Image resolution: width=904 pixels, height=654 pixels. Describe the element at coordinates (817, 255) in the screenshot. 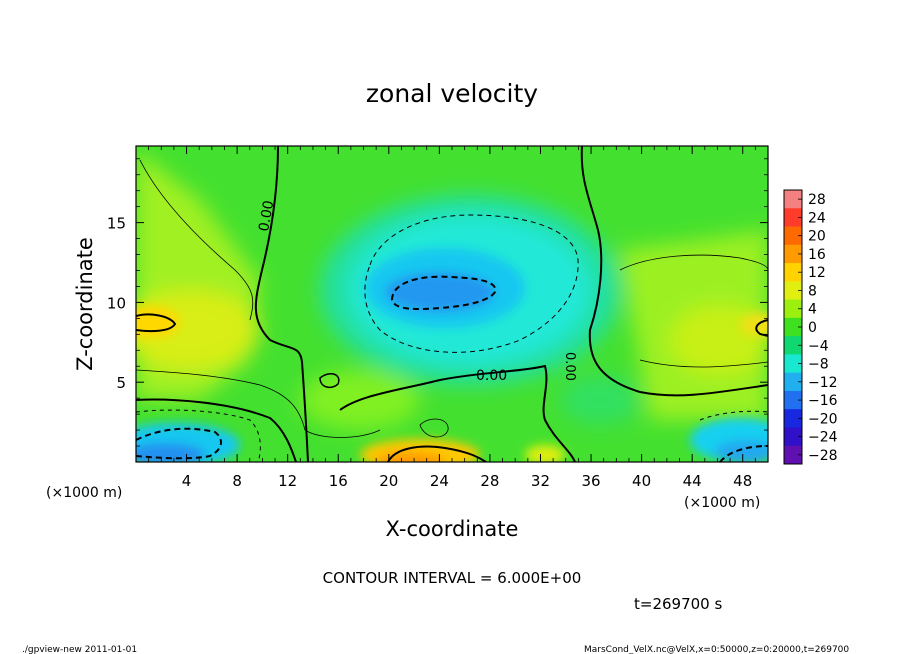

I see `colorbar-label: 16` at that location.